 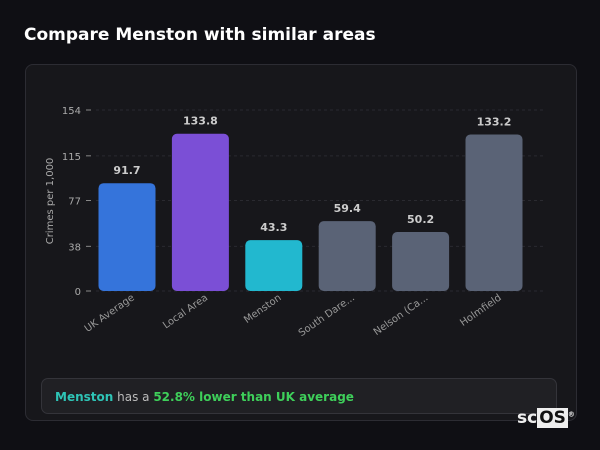 I want to click on y-axis-label: Crimes per 1,000, so click(x=50, y=201).